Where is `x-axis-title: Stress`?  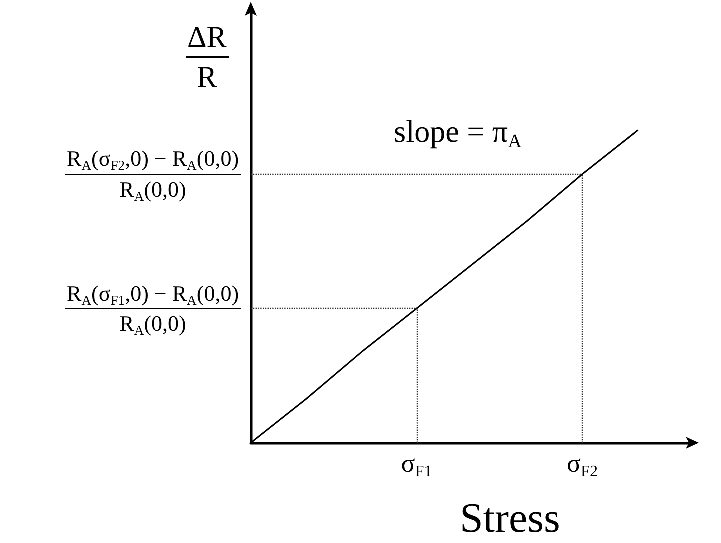
x-axis-title: Stress is located at coordinates (510, 519).